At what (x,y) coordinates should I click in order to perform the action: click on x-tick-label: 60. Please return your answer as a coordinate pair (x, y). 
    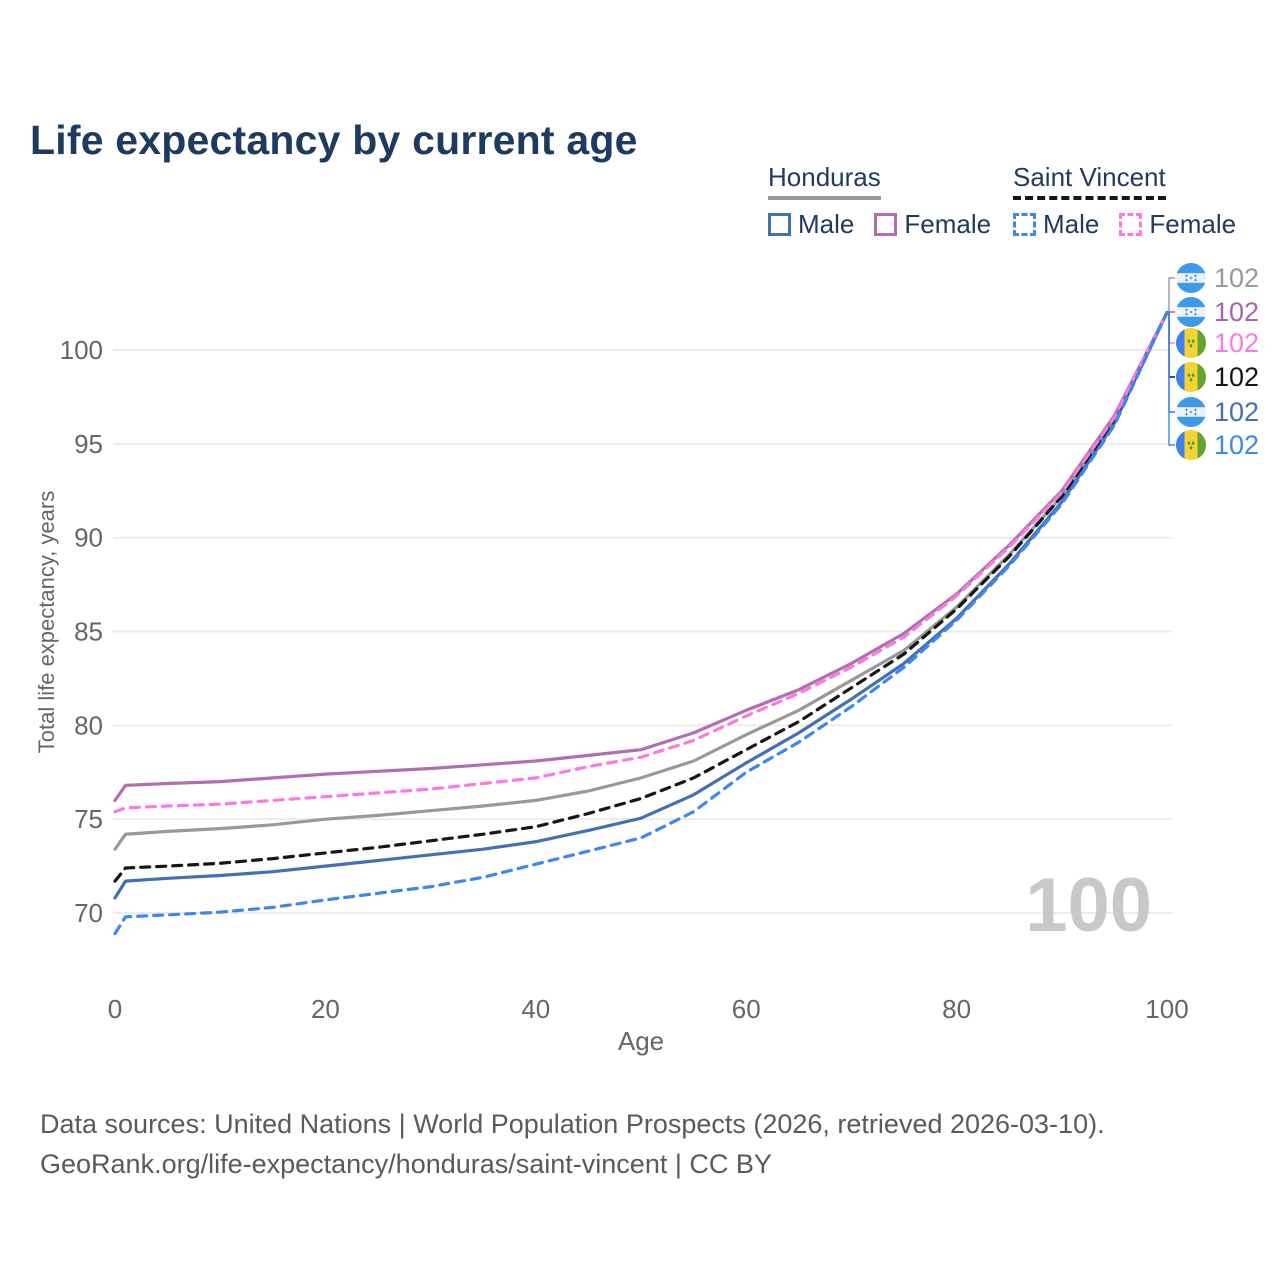
    Looking at the image, I should click on (746, 1009).